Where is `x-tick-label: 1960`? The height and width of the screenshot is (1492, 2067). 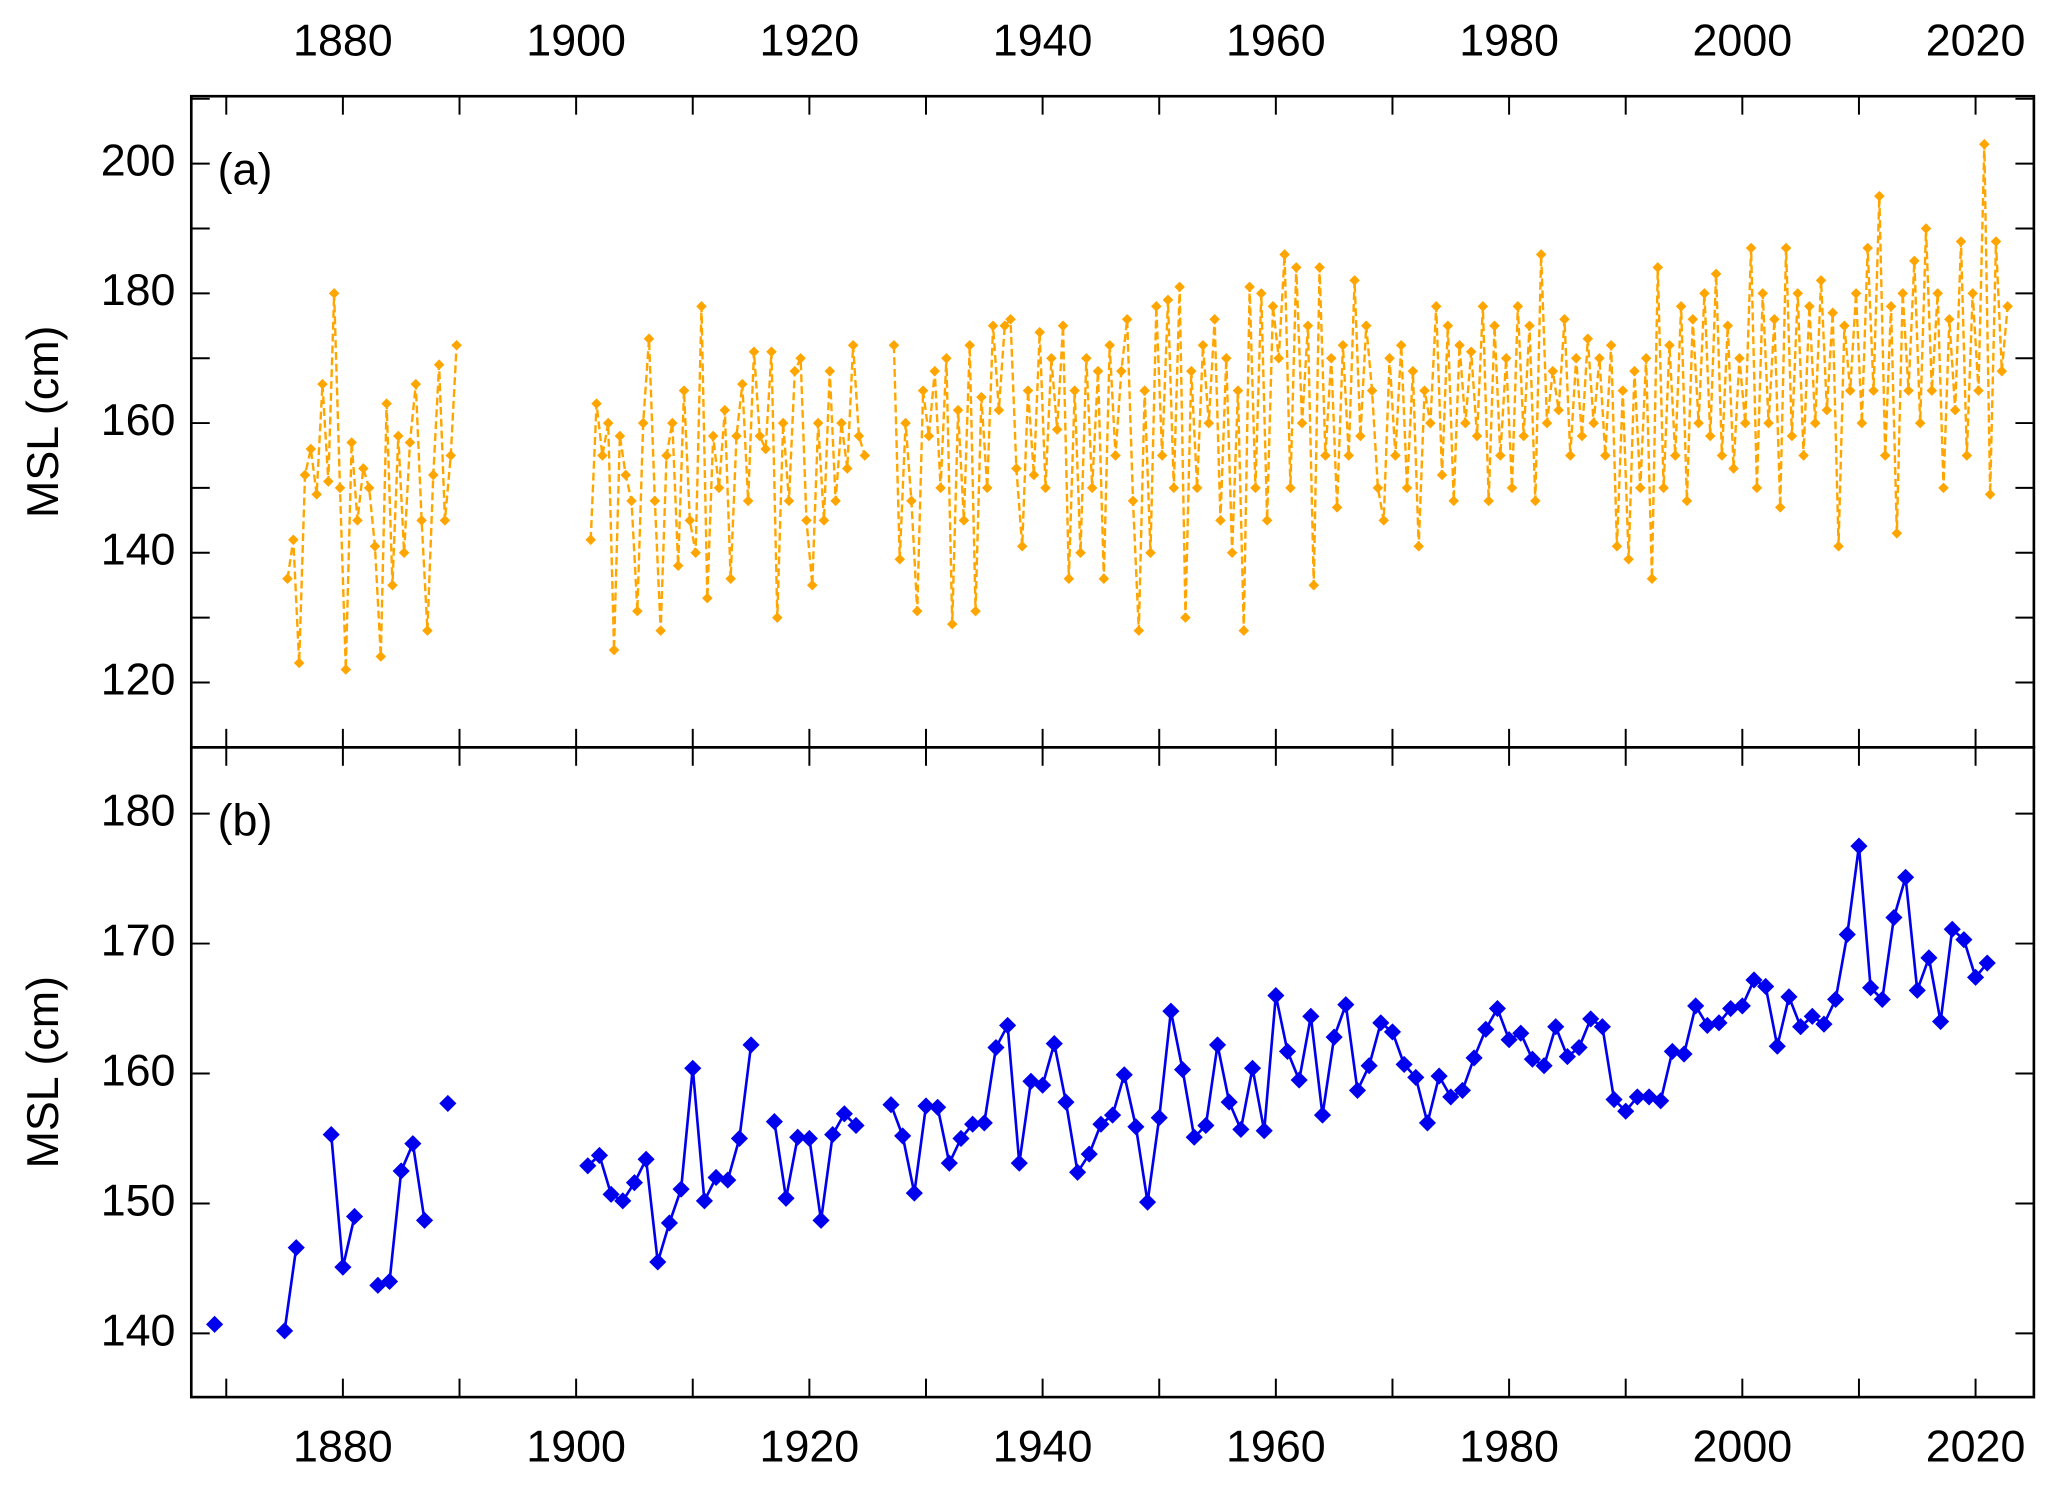
x-tick-label: 1960 is located at coordinates (1276, 40).